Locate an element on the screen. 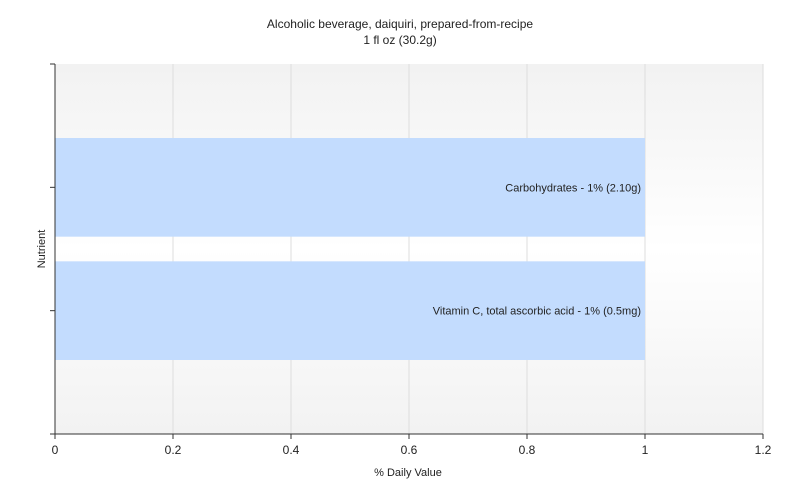  y-axis-label: Nutrient is located at coordinates (42, 249).